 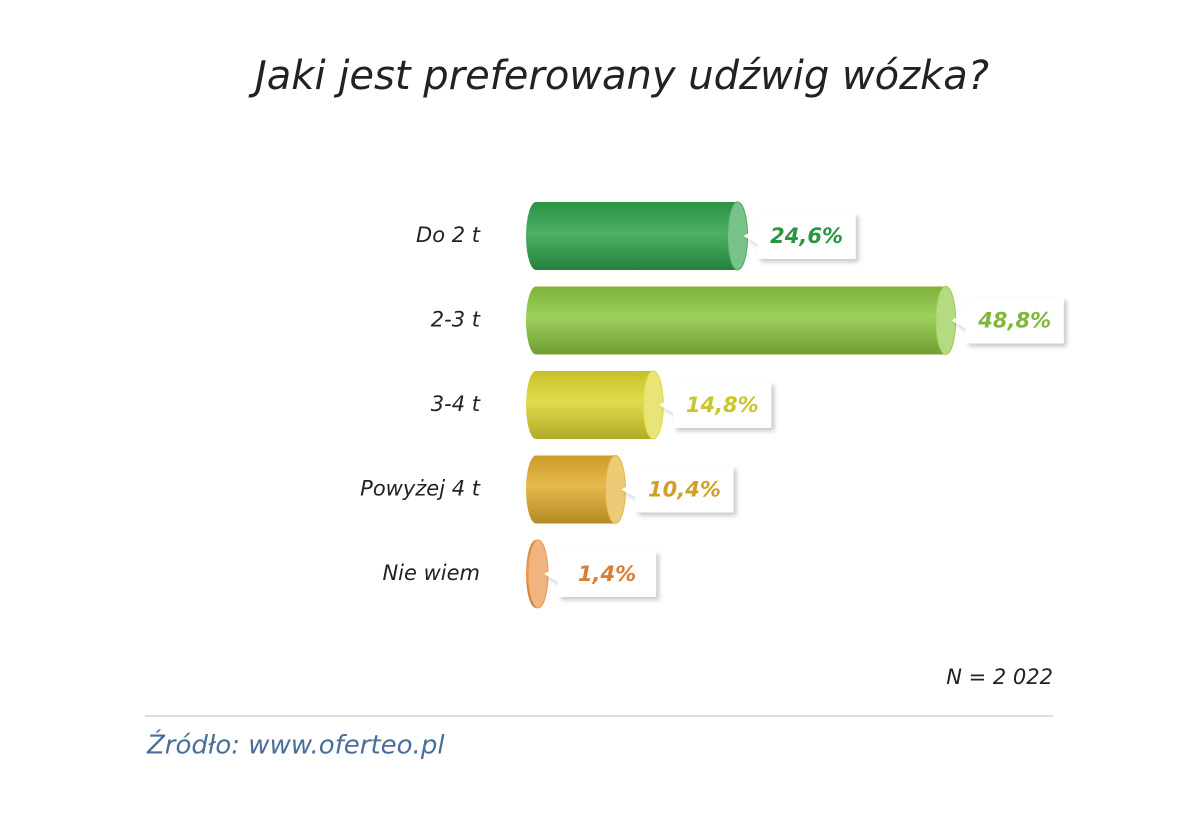 What do you see at coordinates (618, 76) in the screenshot?
I see `chart-title: Jaki jest preferowany udźwig wózka?` at bounding box center [618, 76].